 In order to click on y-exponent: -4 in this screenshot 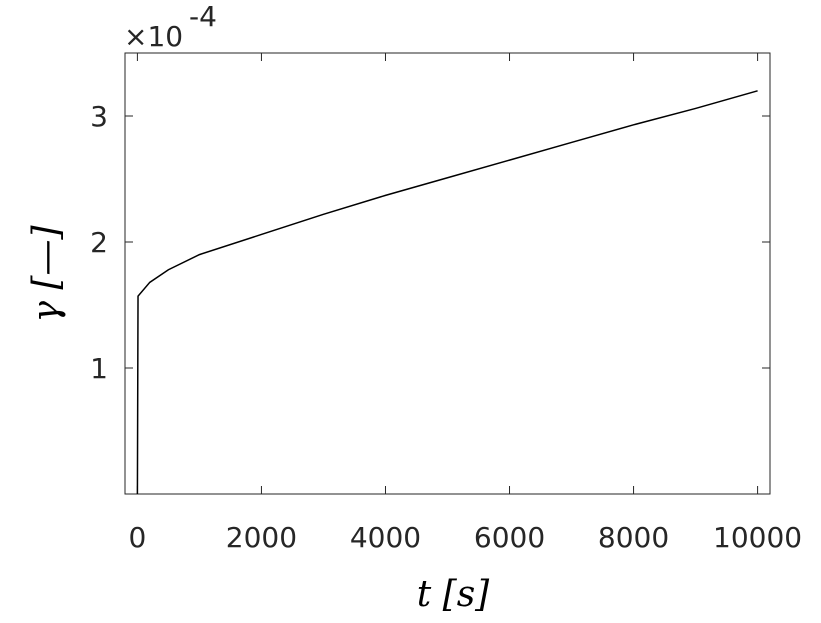, I will do `click(203, 16)`.